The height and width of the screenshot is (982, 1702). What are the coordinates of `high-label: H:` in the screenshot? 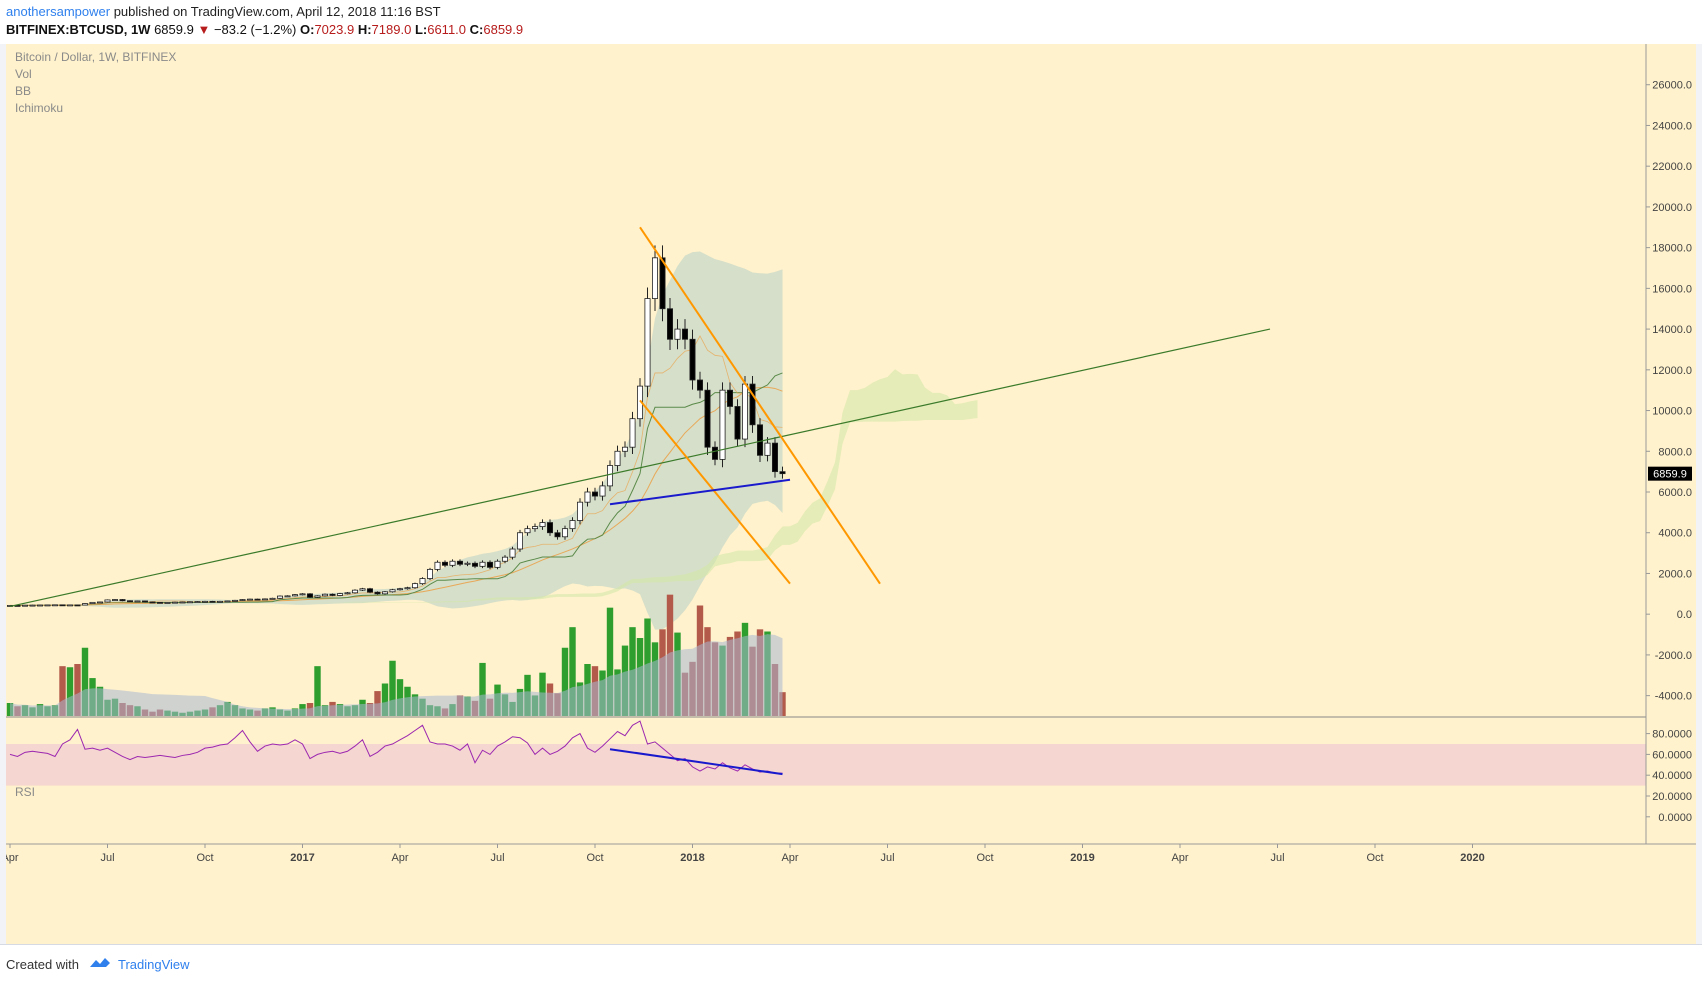 It's located at (364, 29).